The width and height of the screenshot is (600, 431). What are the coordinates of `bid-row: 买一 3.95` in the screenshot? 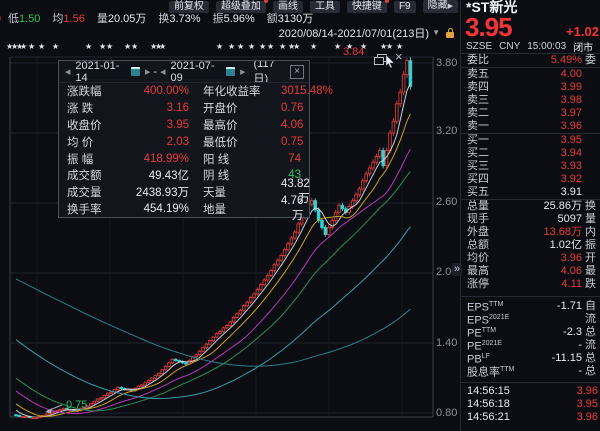 It's located at (530, 140).